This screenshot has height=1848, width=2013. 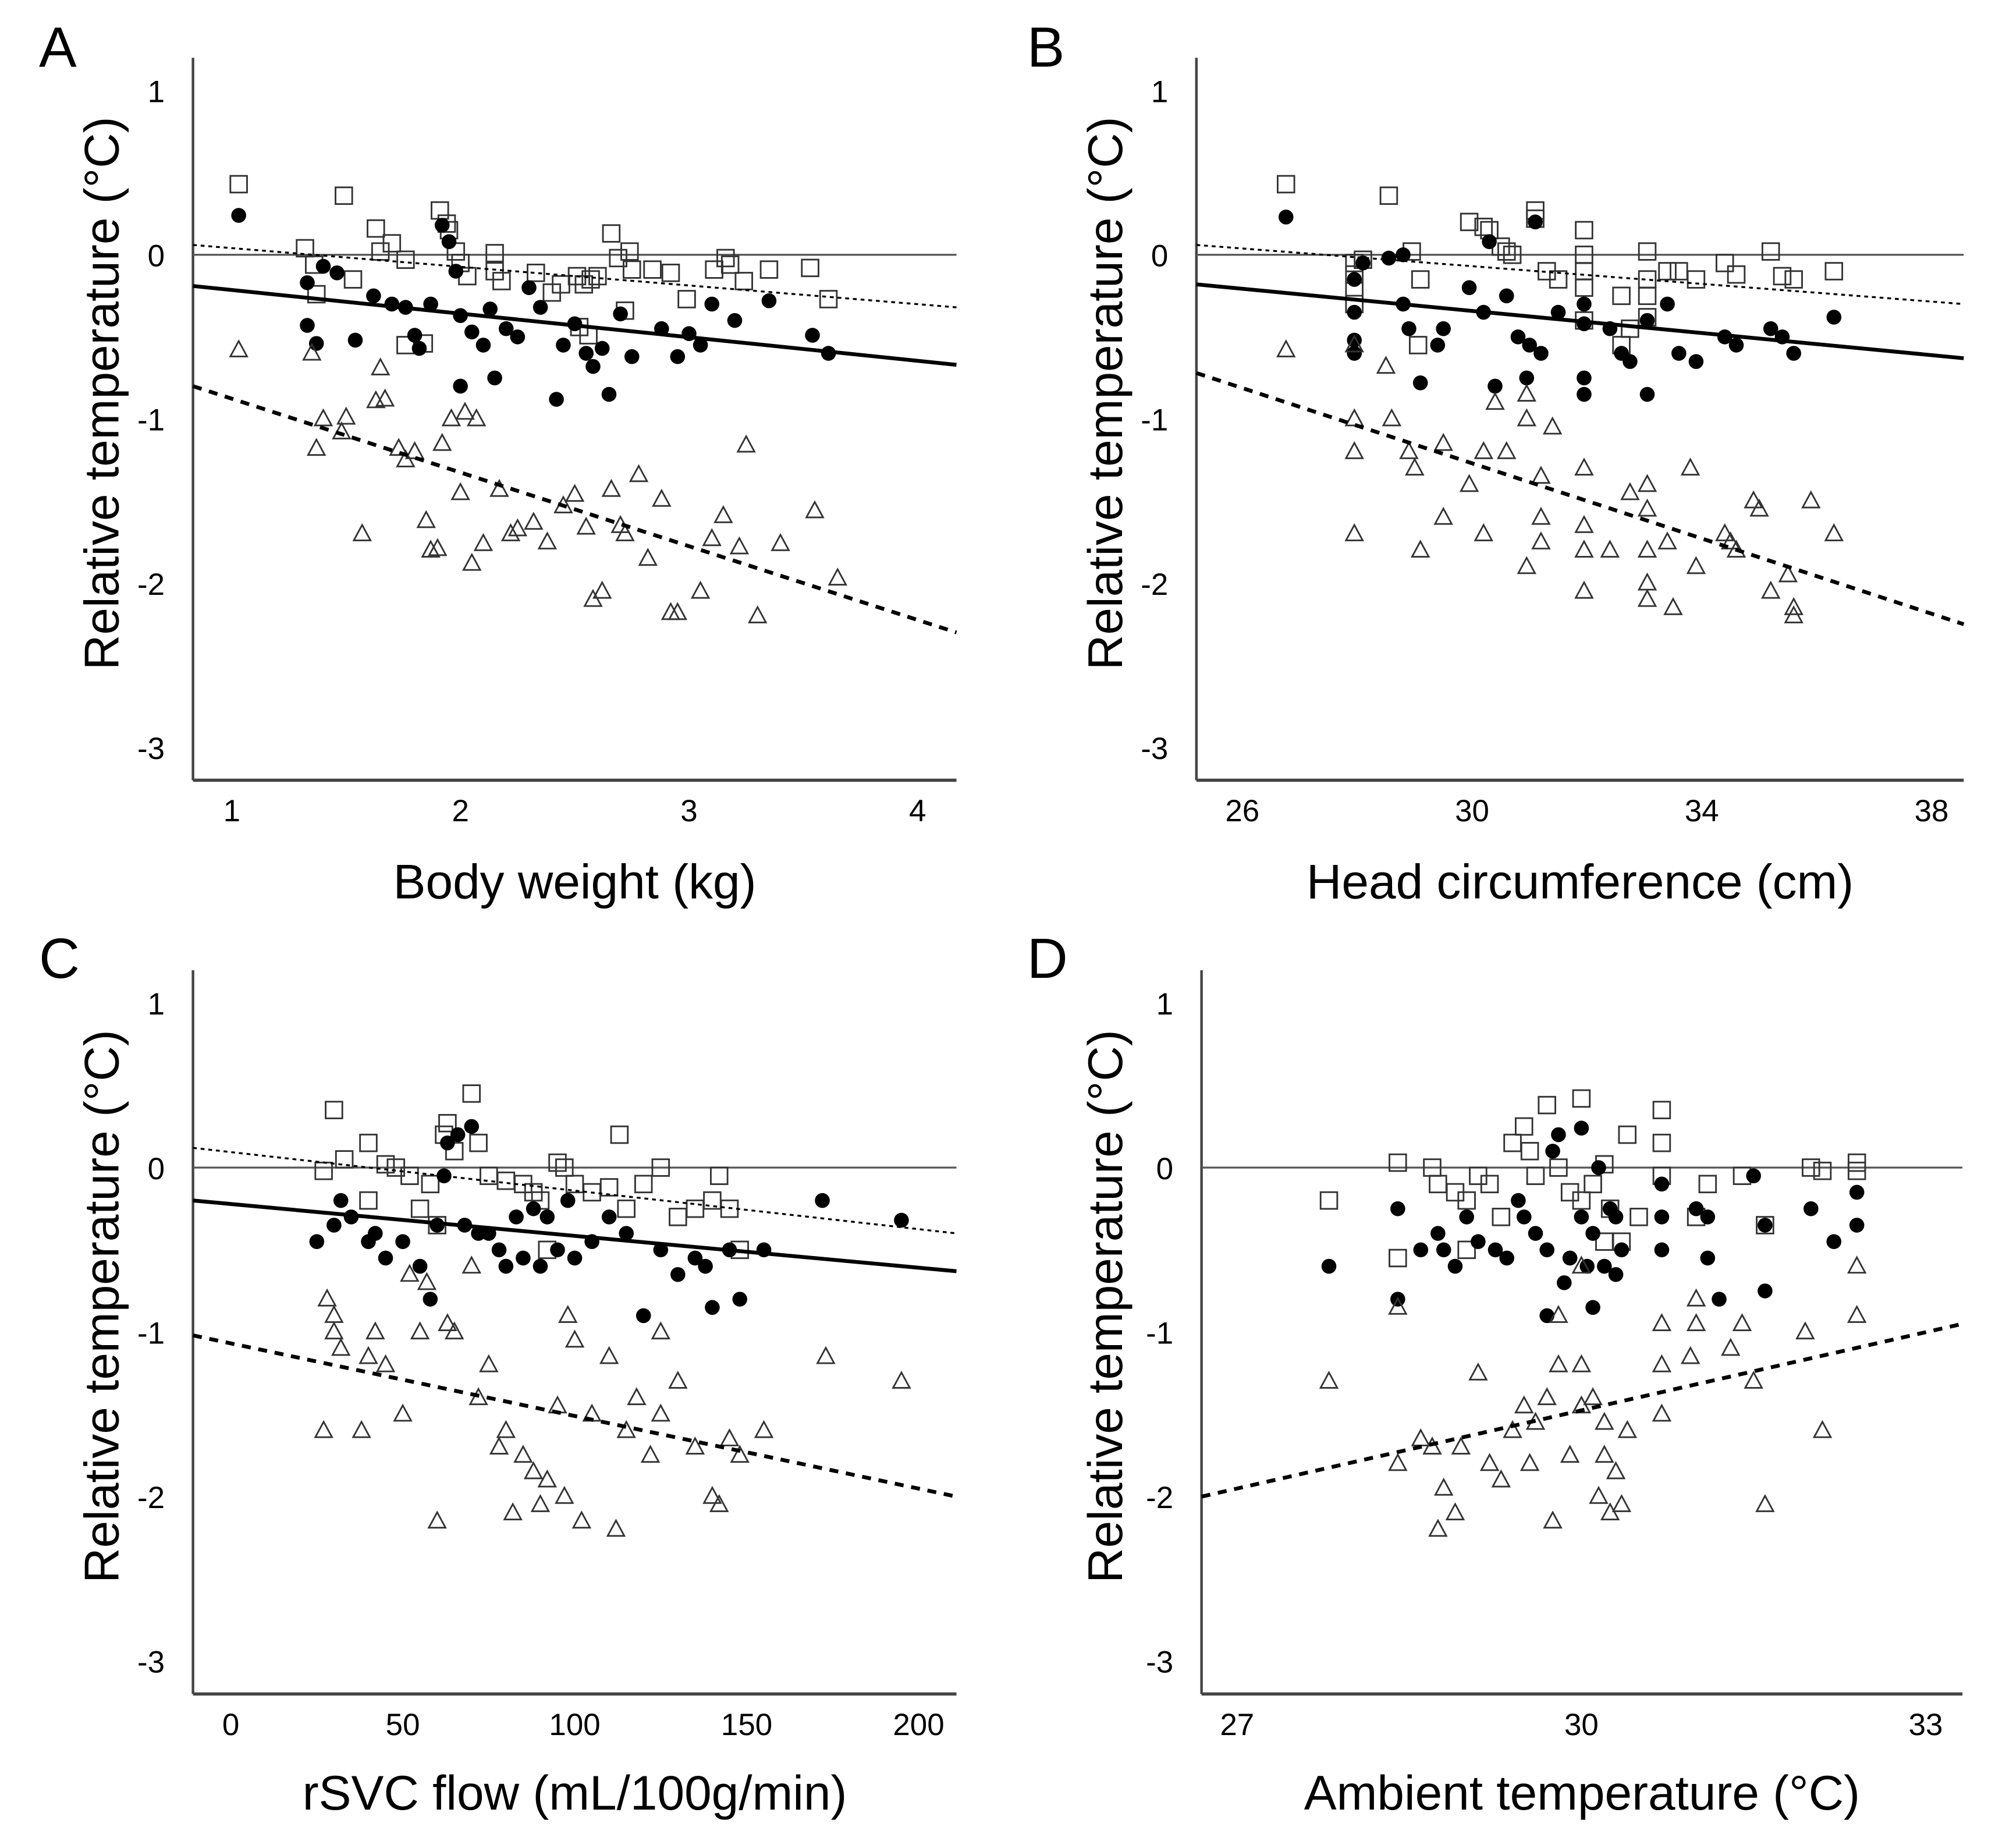 I want to click on x-tick-label: 100, so click(x=574, y=1725).